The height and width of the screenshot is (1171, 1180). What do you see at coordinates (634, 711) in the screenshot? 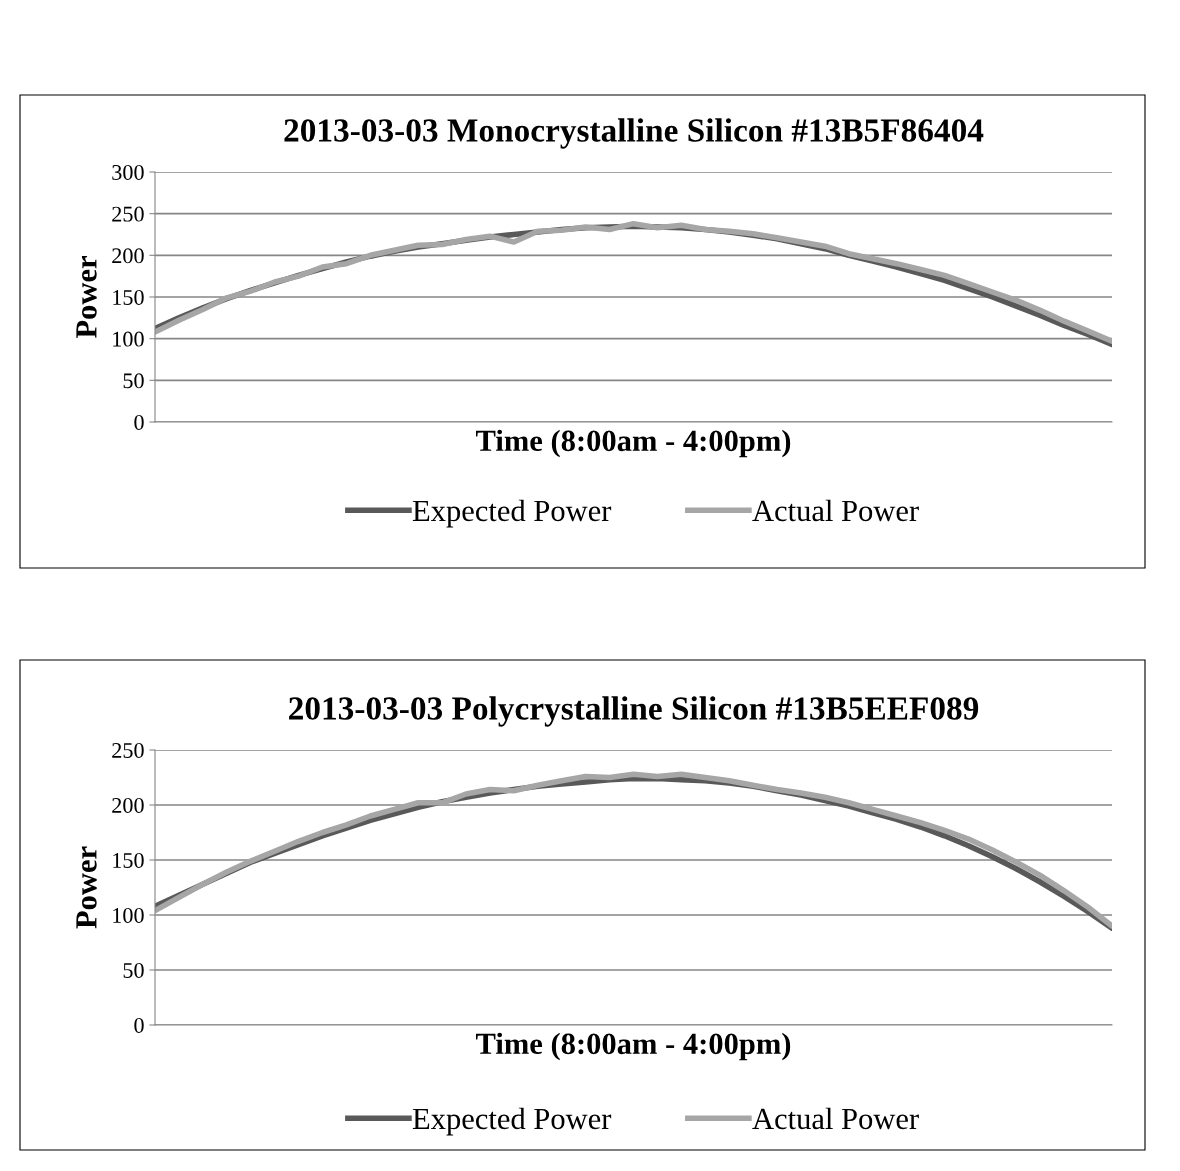
I see `chart-title: 2013-03-03 Polycrystalline Silicon #13B5EEF089` at bounding box center [634, 711].